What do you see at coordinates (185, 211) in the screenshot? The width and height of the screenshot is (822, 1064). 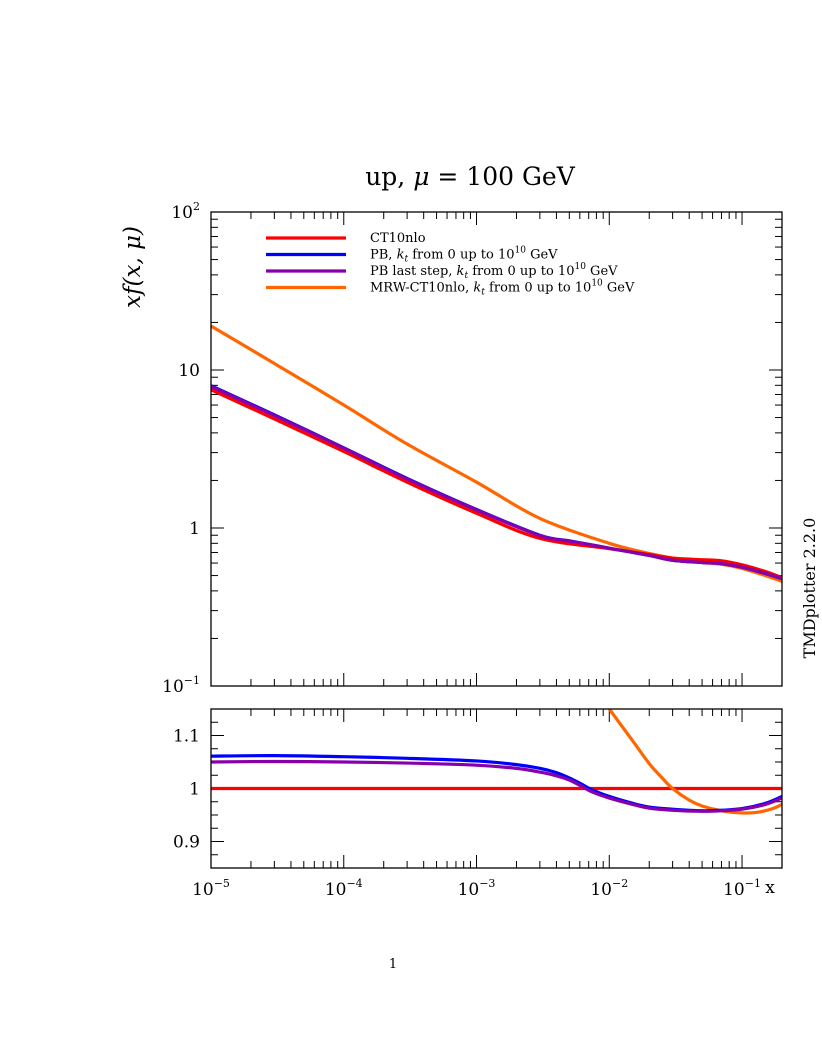 I see `y-tick-label: 10²` at bounding box center [185, 211].